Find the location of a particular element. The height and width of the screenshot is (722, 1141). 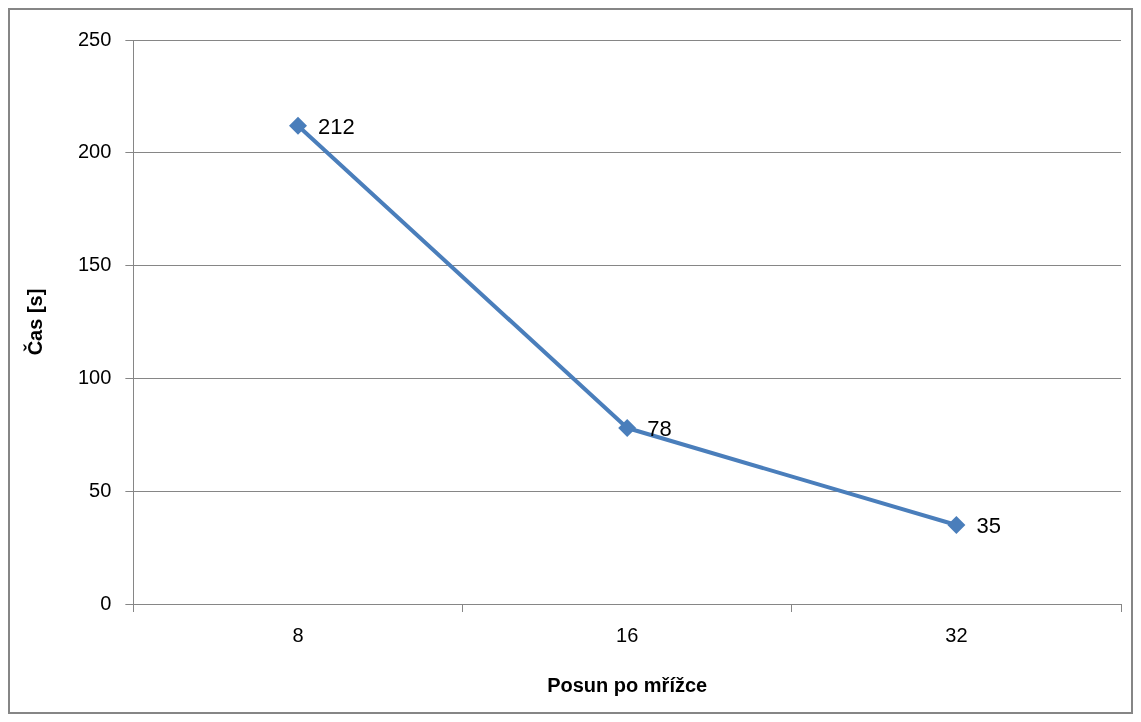

y-tick-label: 250 is located at coordinates (94, 38).